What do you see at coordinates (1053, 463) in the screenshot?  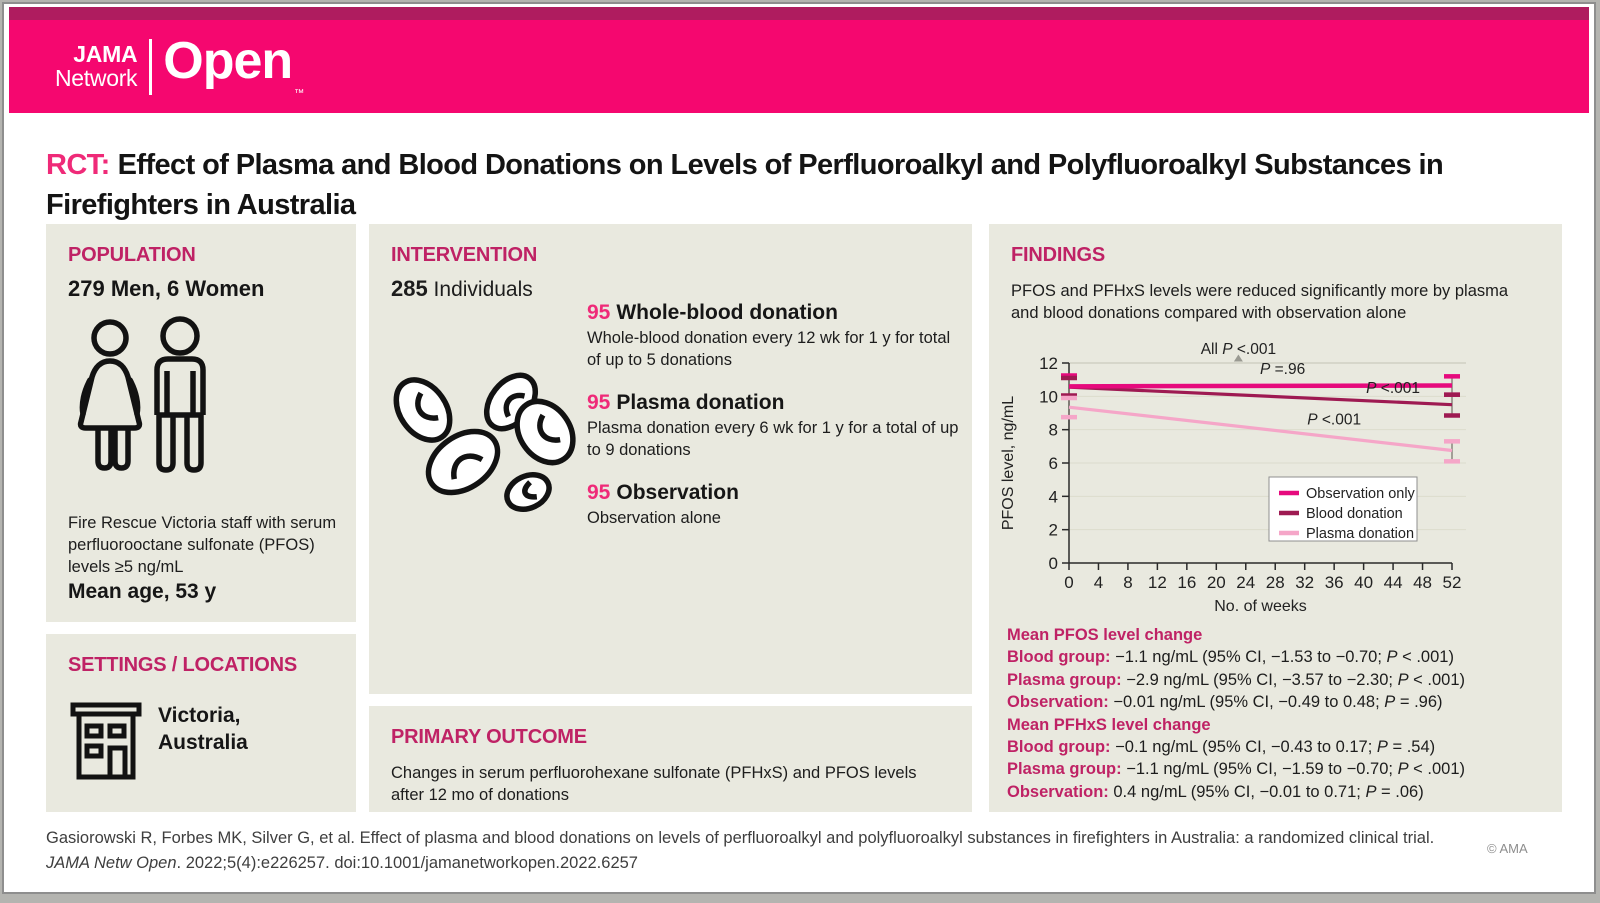 I see `y-tick-label: 6` at bounding box center [1053, 463].